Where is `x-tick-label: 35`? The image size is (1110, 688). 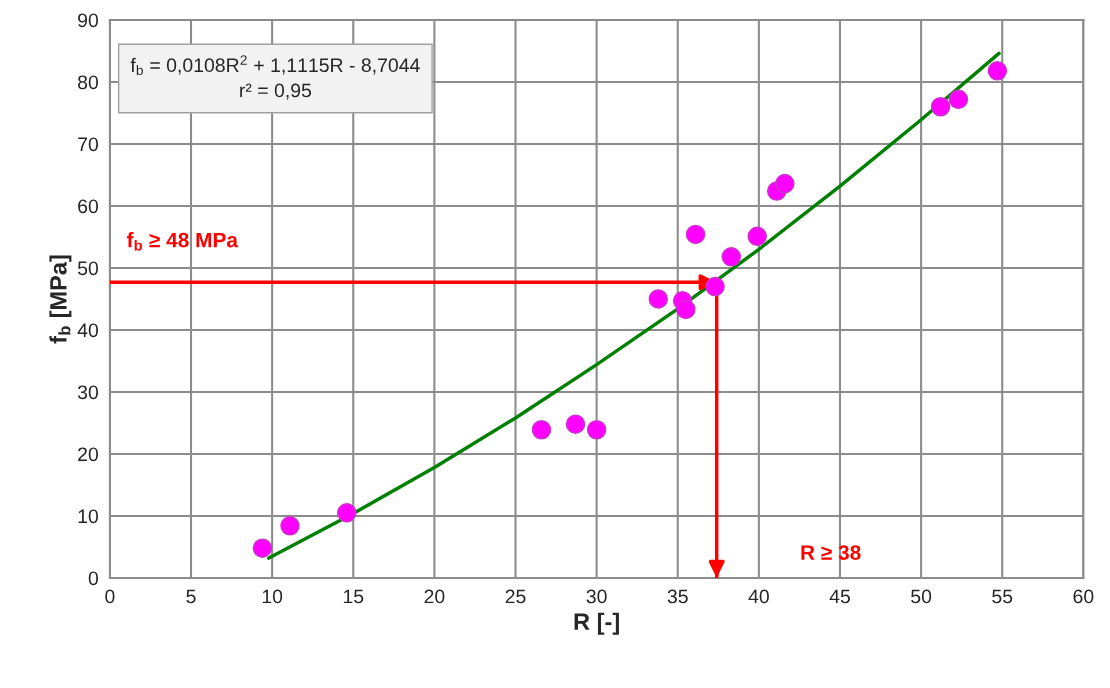 x-tick-label: 35 is located at coordinates (677, 596).